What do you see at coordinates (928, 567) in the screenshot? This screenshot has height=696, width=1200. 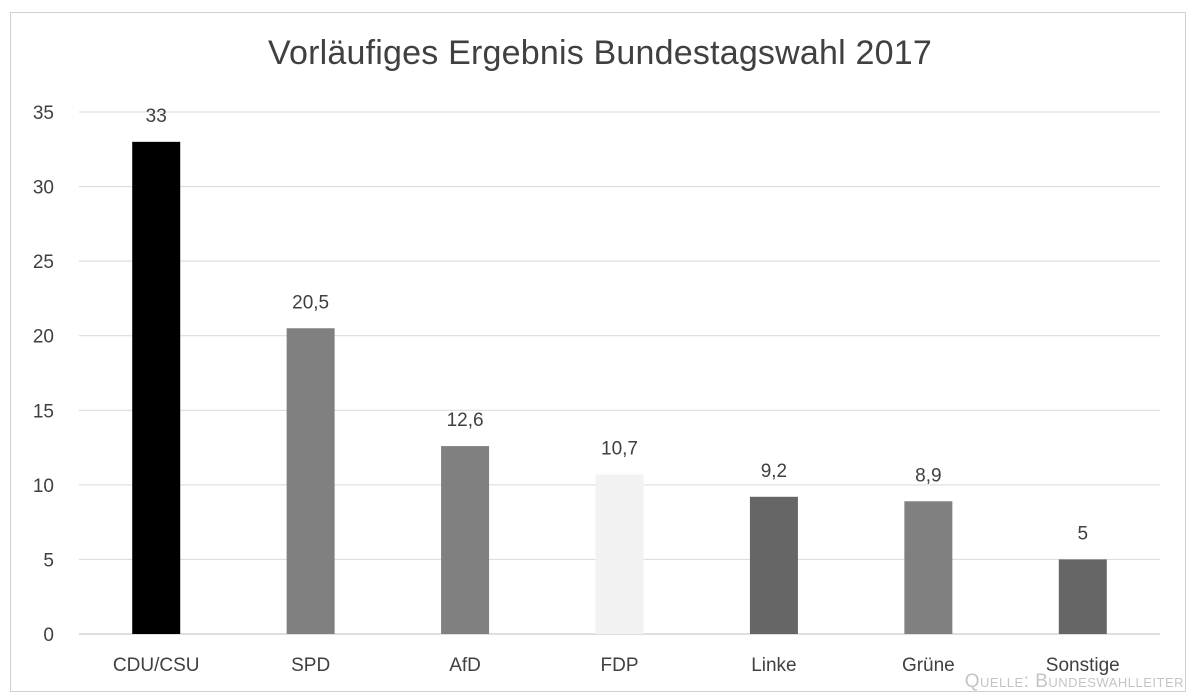 I see `bar-gr-ne` at bounding box center [928, 567].